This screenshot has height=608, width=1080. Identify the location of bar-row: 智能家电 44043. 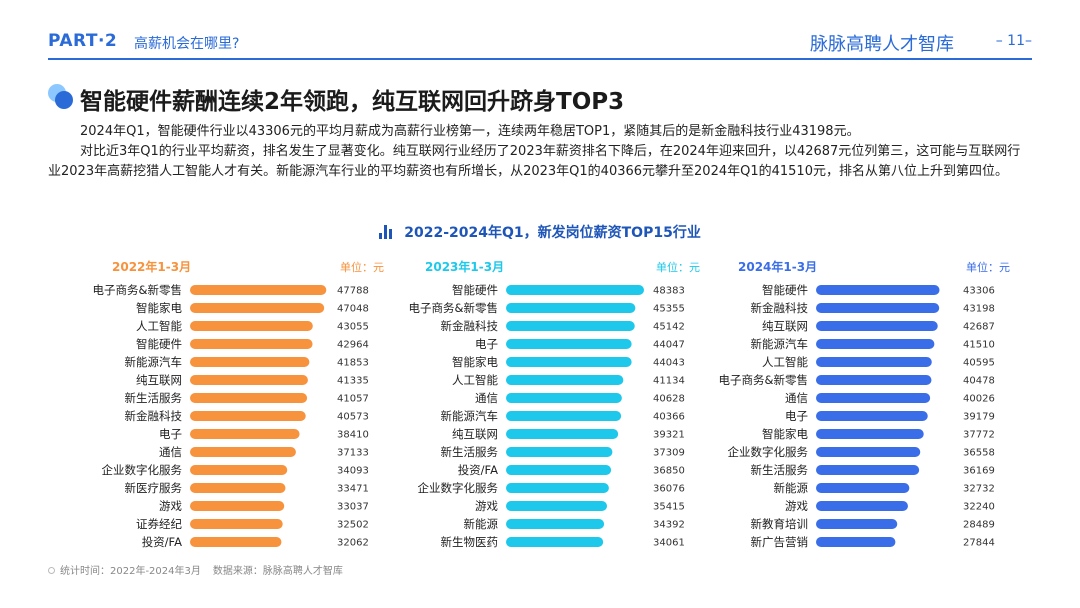
(568, 362).